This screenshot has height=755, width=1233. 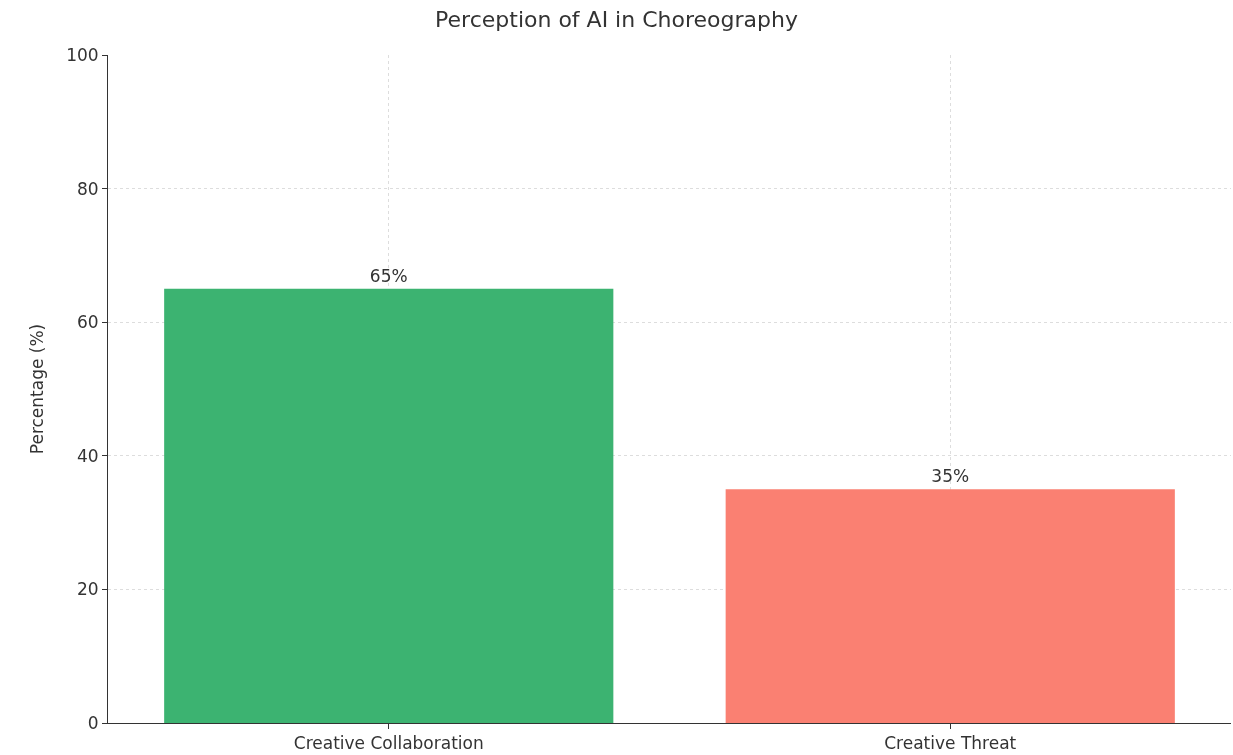 I want to click on y-tick-label: 60, so click(x=87, y=322).